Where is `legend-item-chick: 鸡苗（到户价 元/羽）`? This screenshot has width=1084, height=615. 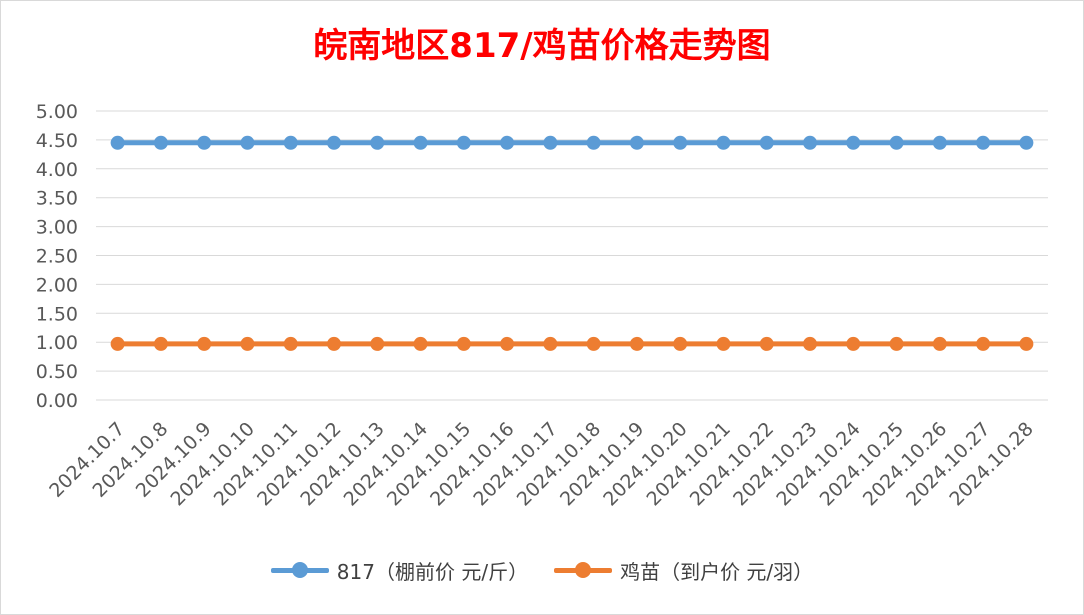 legend-item-chick: 鸡苗（到户价 元/羽） is located at coordinates (683, 570).